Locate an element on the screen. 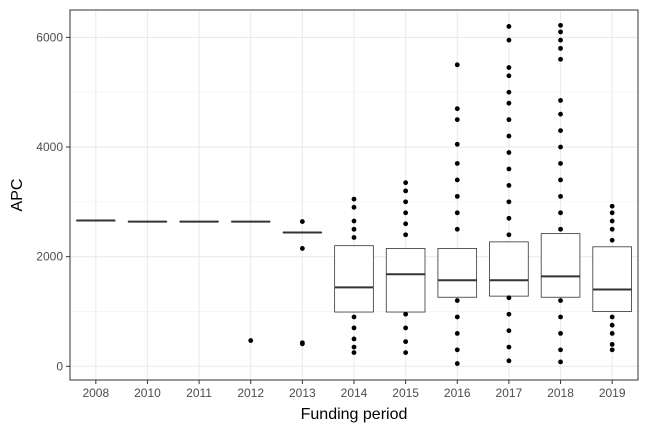  box-2017 is located at coordinates (509, 269).